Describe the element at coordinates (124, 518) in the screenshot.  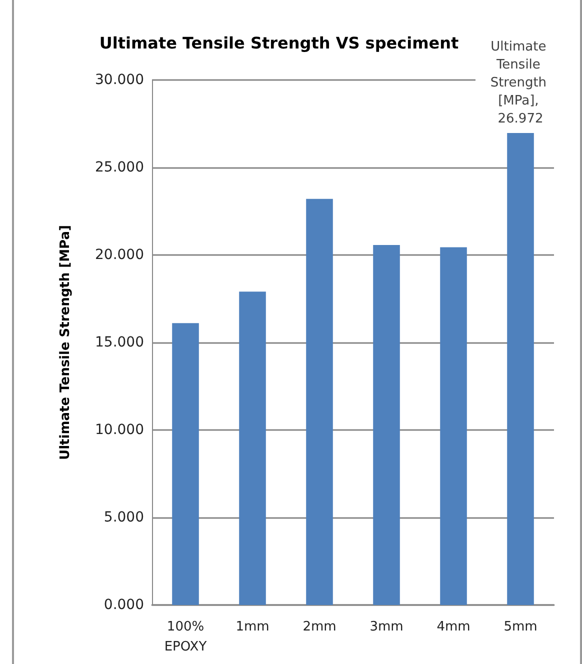
I see `y-tick-label: 5.000` at that location.